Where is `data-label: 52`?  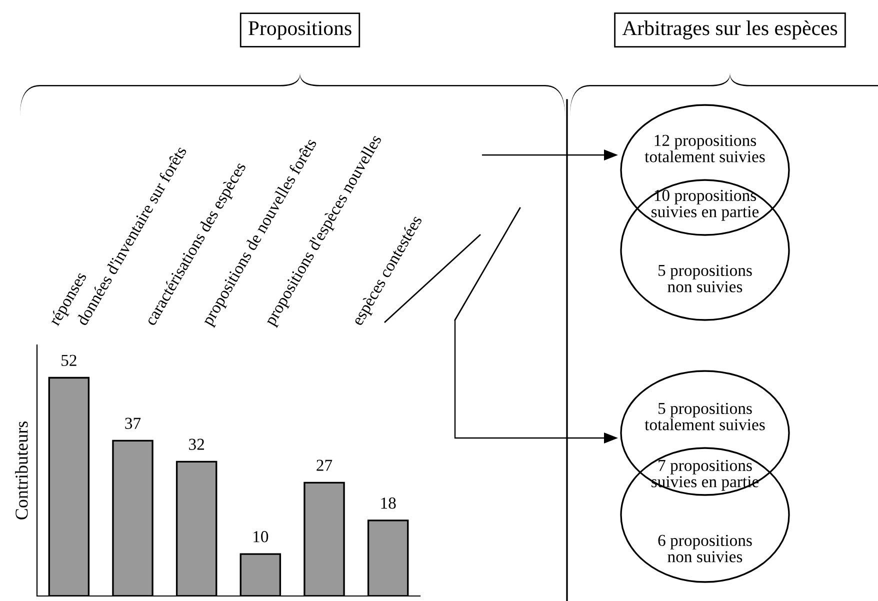
data-label: 52 is located at coordinates (69, 360).